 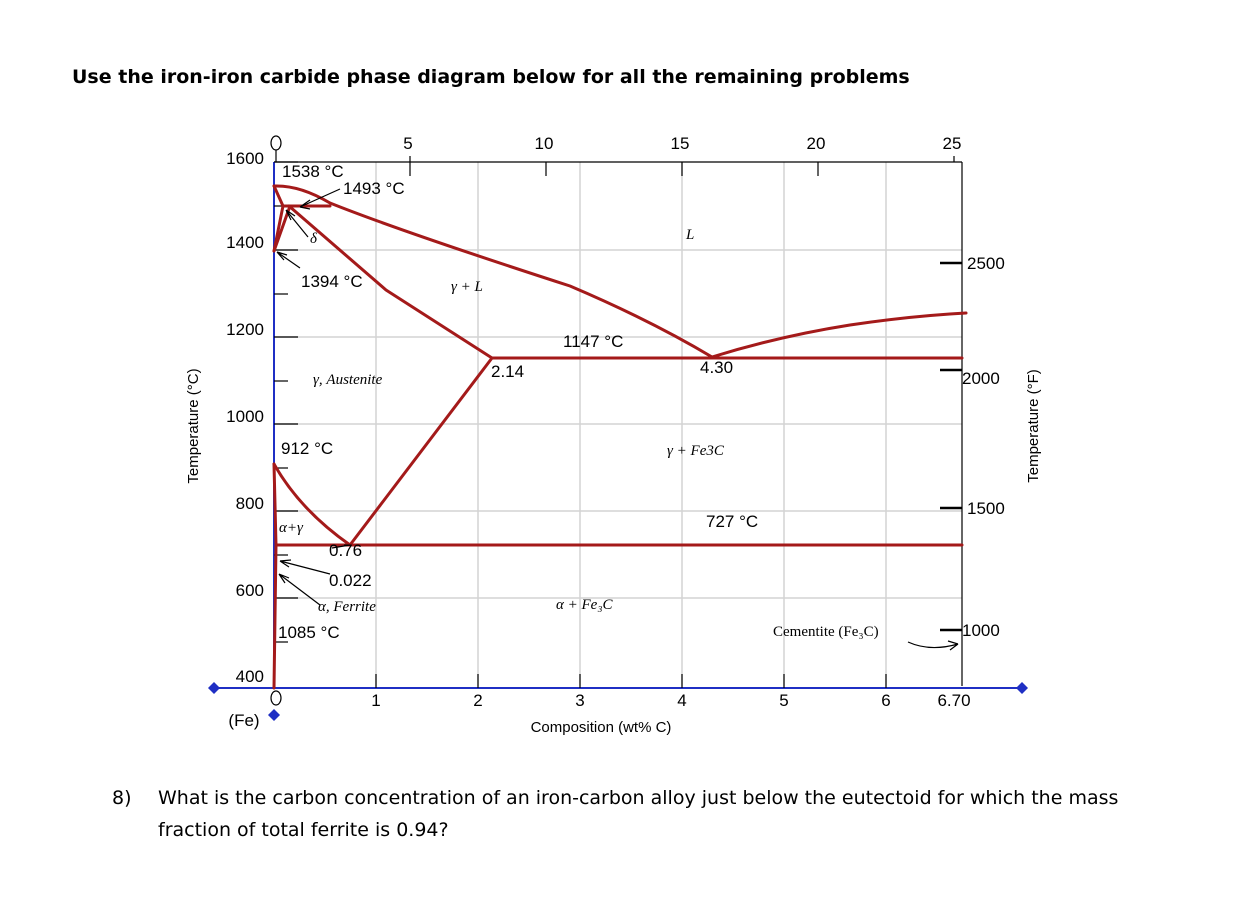 What do you see at coordinates (275, 576) in the screenshot?
I see `ferrite-solvus` at bounding box center [275, 576].